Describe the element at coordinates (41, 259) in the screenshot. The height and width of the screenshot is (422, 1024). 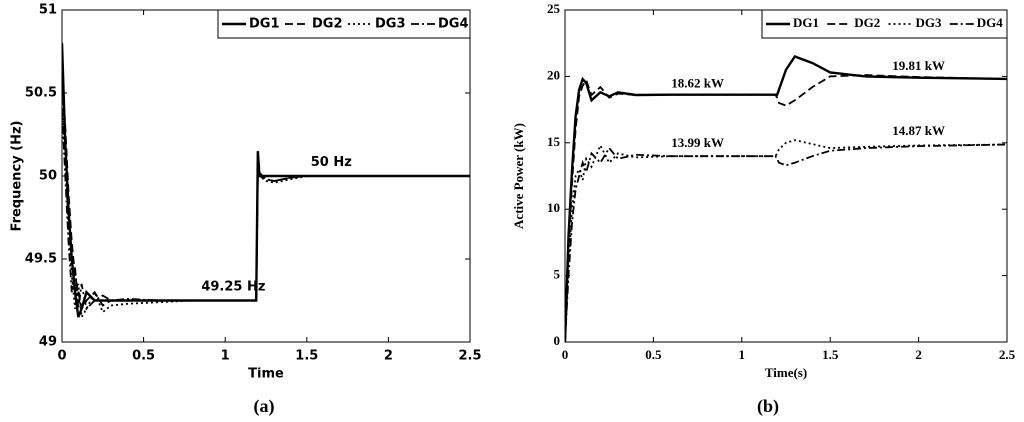
I see `y-tick-label: 49.5` at that location.